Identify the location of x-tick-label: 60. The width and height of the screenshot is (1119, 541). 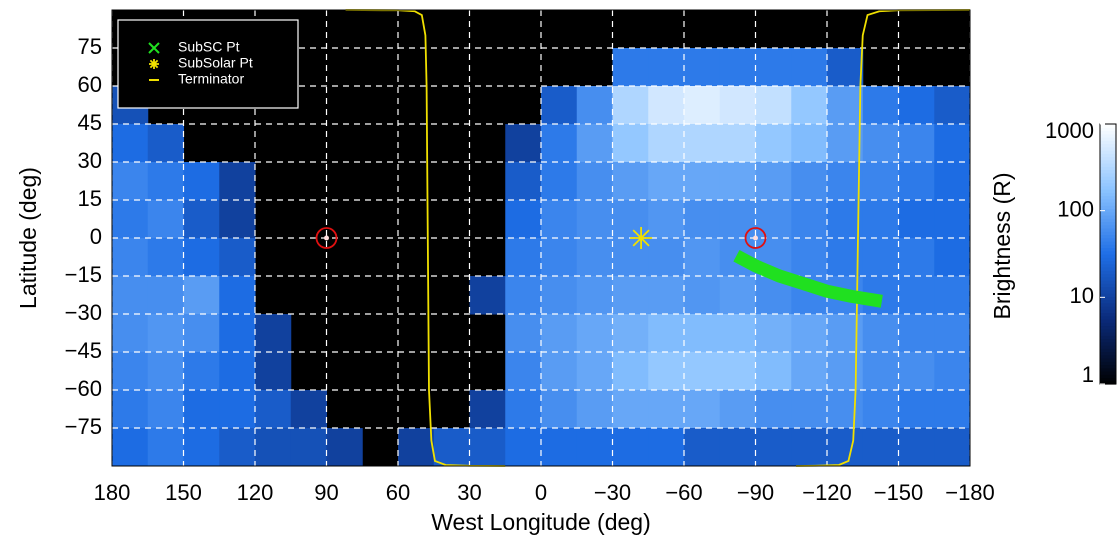
(398, 492).